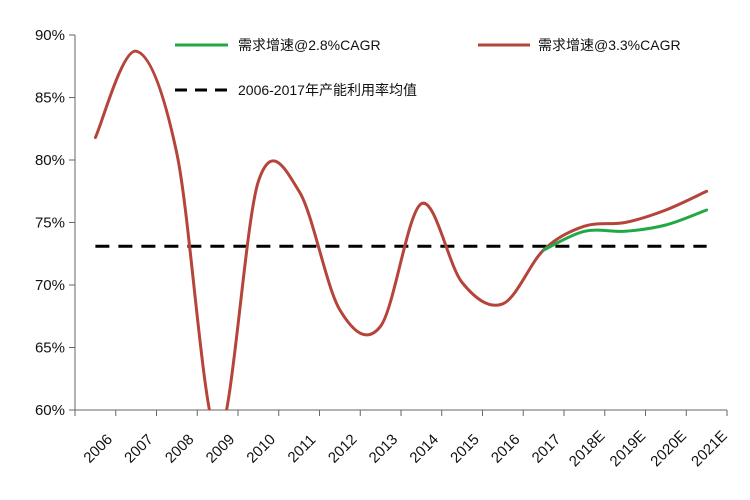 The image size is (750, 500). Describe the element at coordinates (424, 449) in the screenshot. I see `x-tick-label: 2014` at that location.